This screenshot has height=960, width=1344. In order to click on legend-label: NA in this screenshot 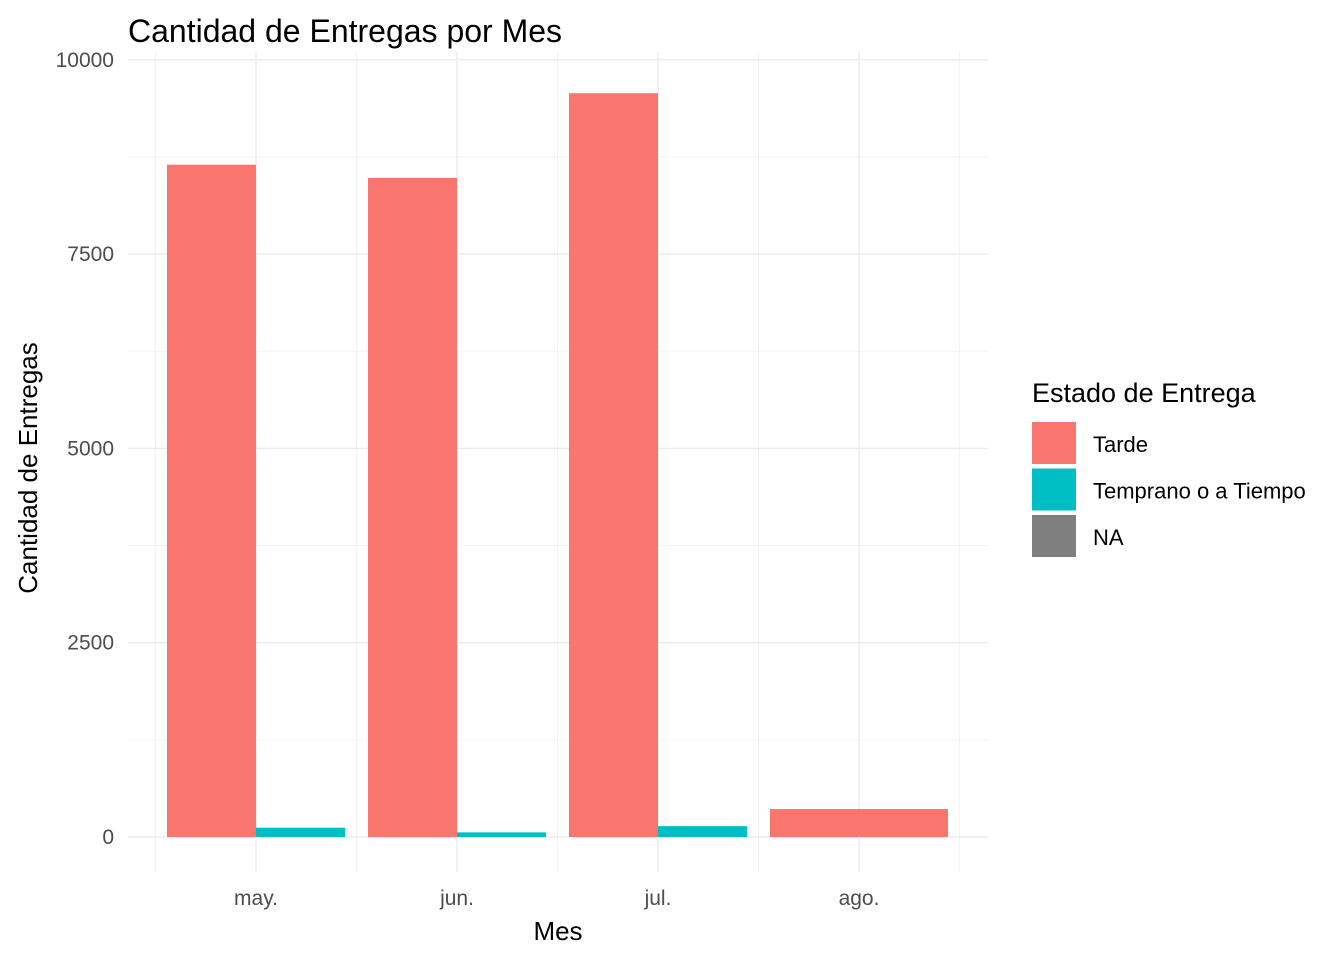, I will do `click(1108, 537)`.